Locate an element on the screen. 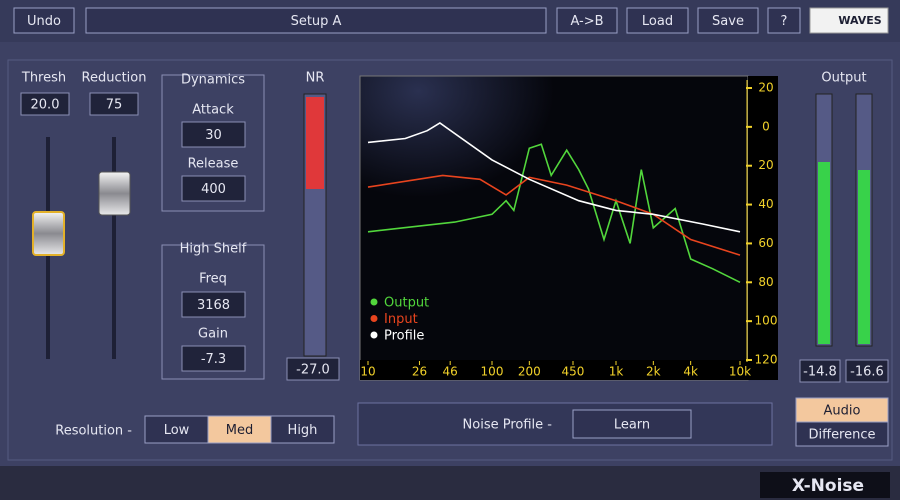  resolution-label: Resolution - is located at coordinates (93, 431).